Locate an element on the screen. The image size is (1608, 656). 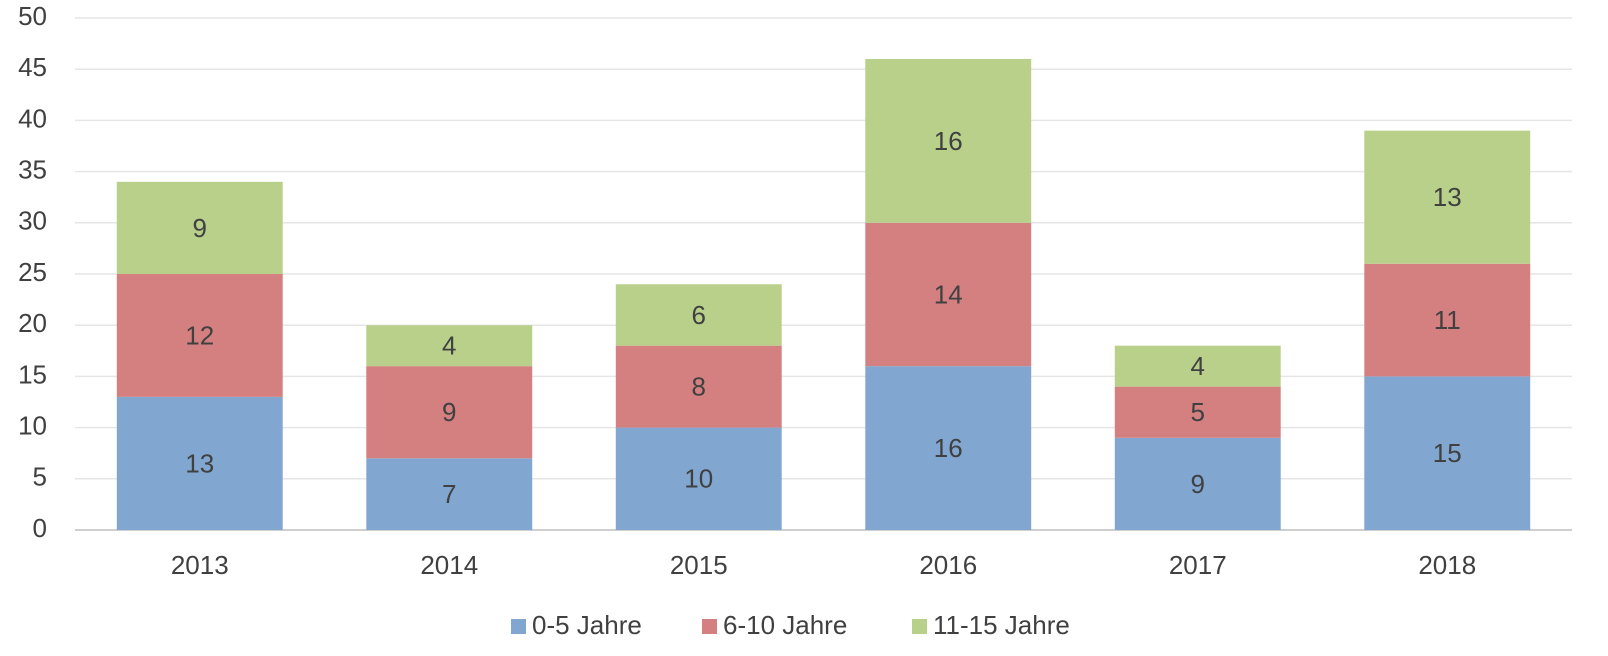
y-tick-label: 0 is located at coordinates (40, 528).